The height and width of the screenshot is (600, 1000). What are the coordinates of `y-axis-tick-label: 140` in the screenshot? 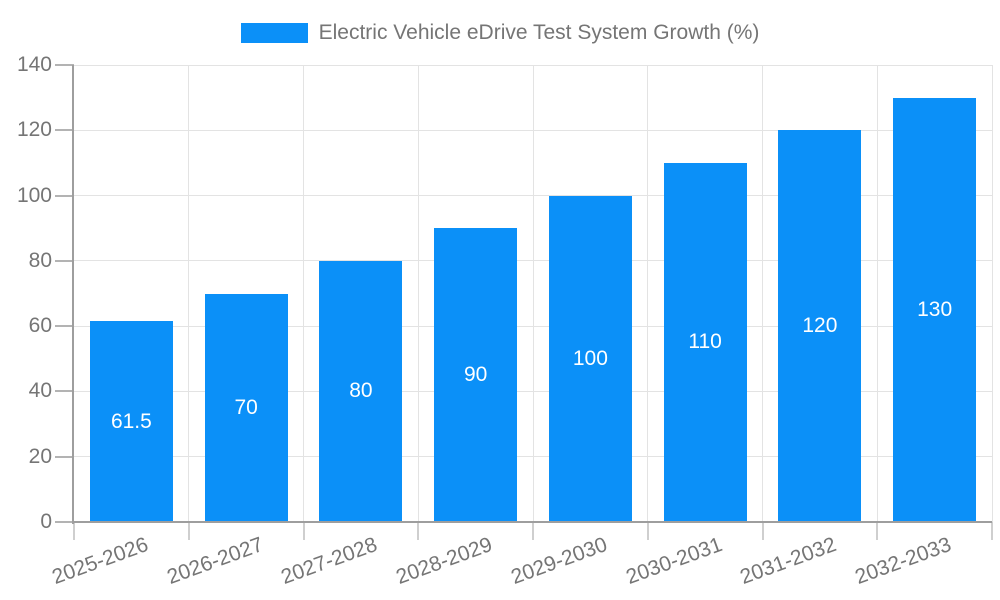 It's located at (34, 64).